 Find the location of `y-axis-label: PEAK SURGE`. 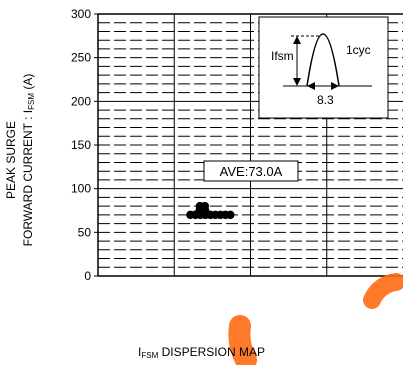

y-axis-label: PEAK SURGE is located at coordinates (11, 160).